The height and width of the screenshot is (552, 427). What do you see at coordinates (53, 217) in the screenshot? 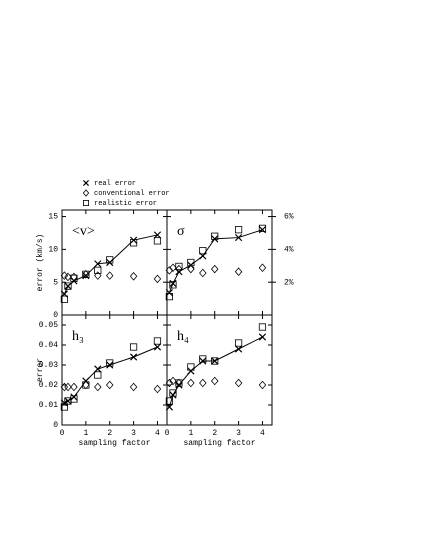
I see `y-tick-label: 15` at bounding box center [53, 217].